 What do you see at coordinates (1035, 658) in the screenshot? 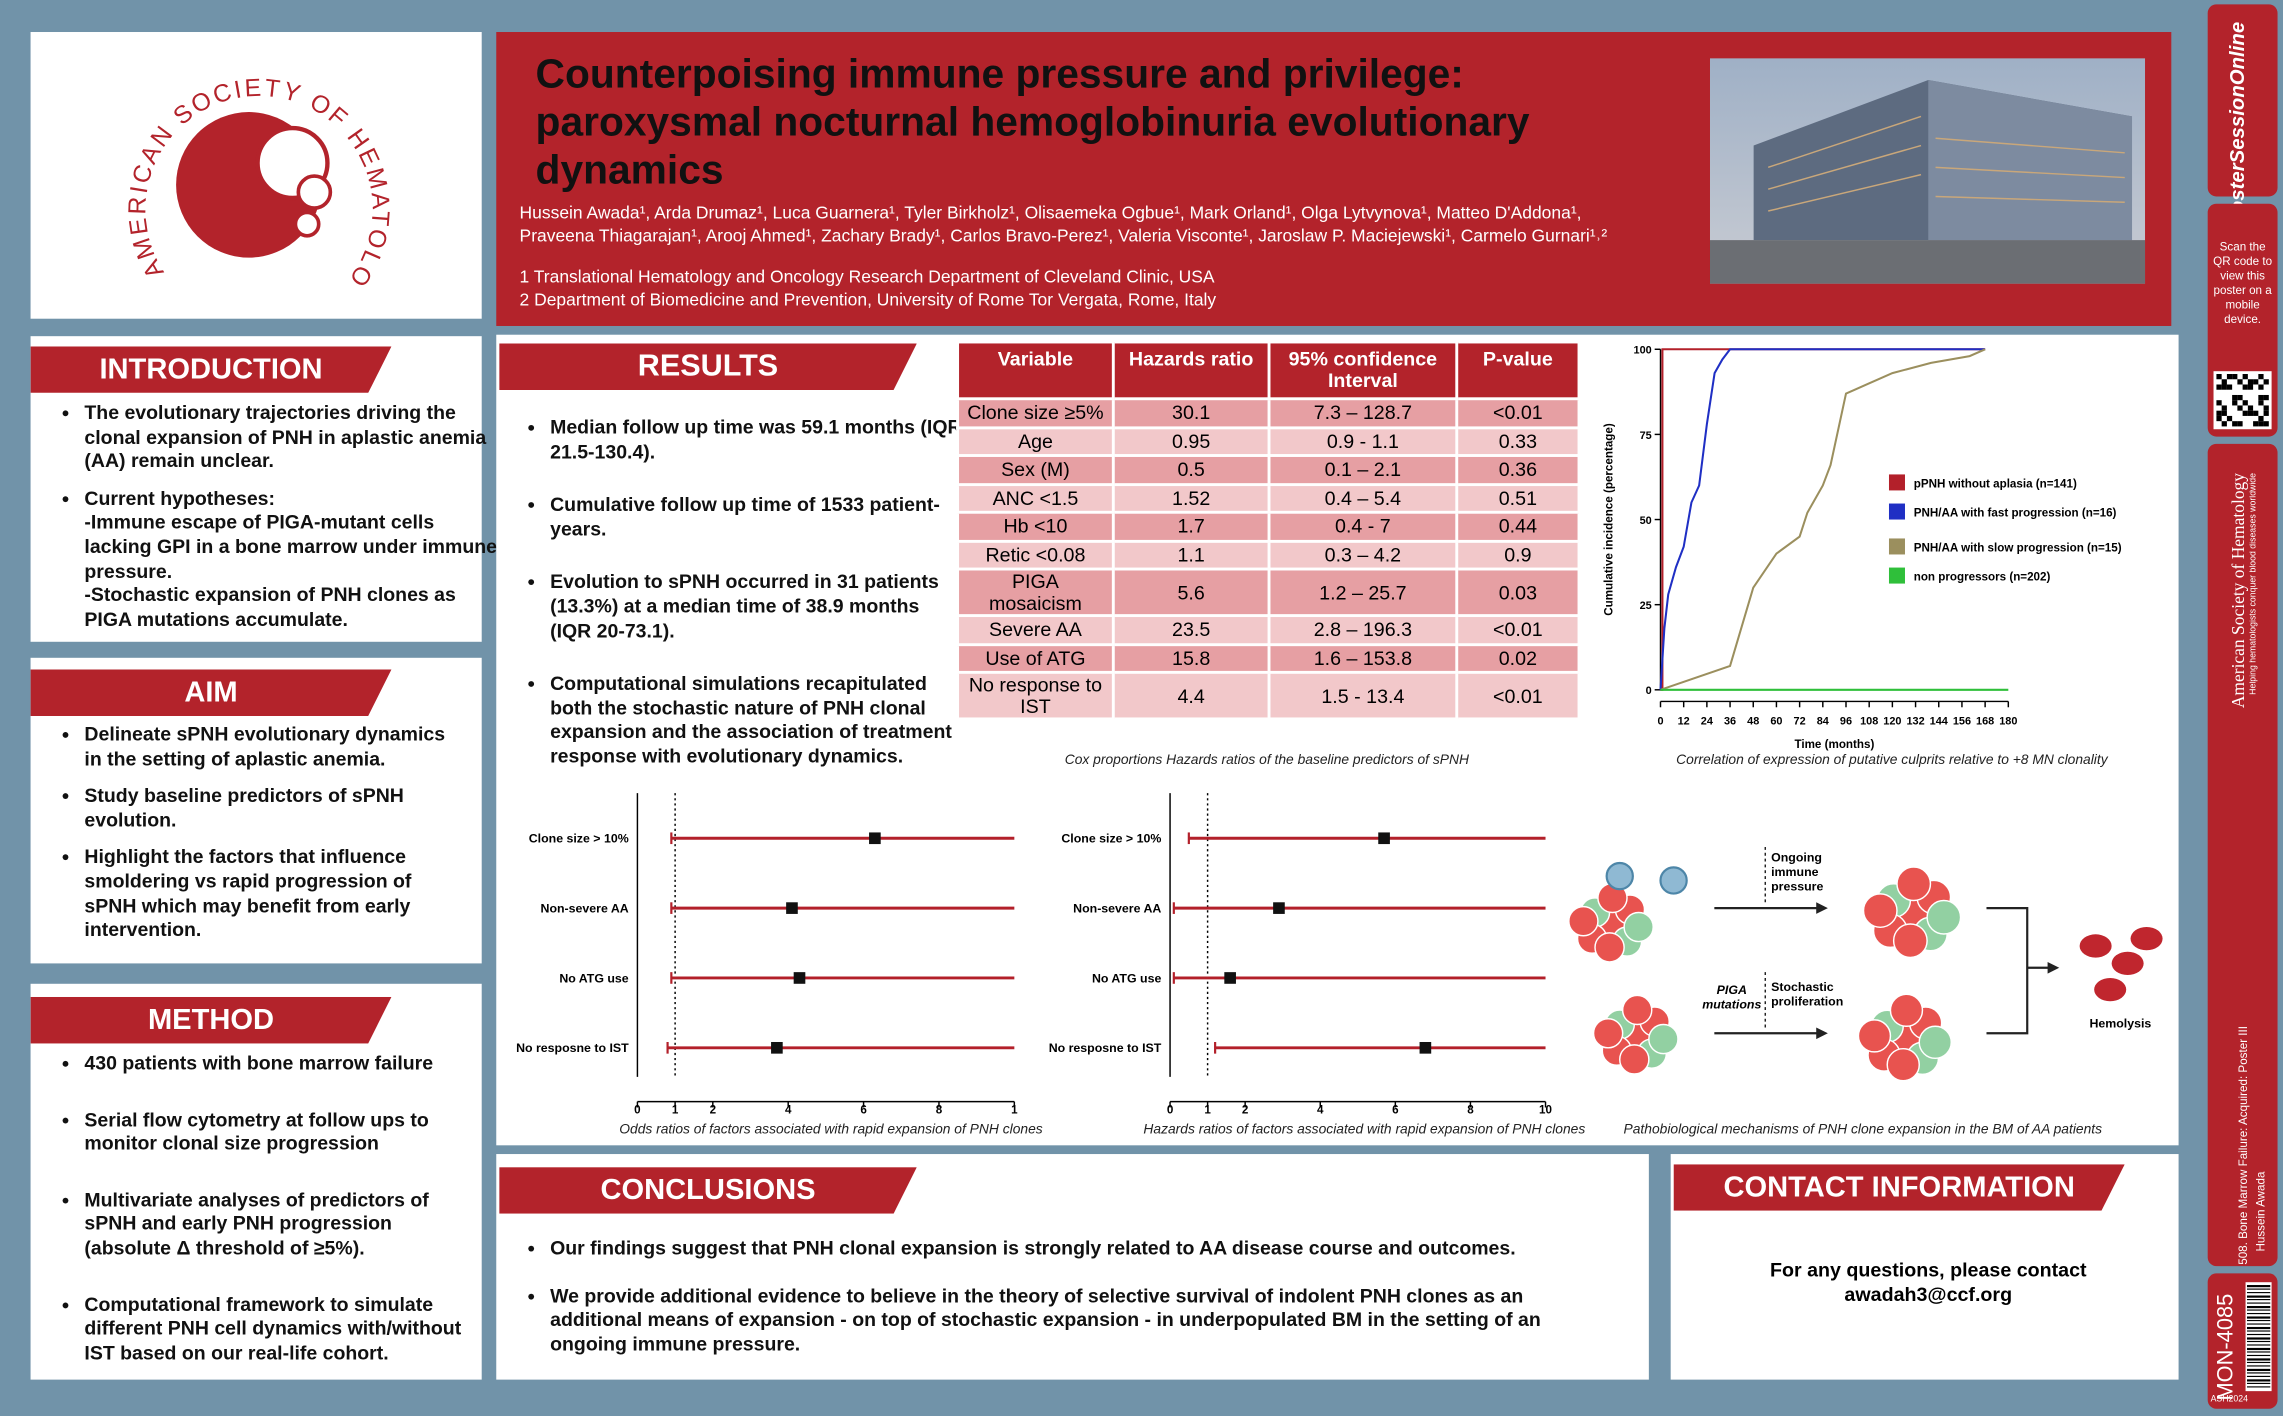
I see `table-cell: Use of ATG` at bounding box center [1035, 658].